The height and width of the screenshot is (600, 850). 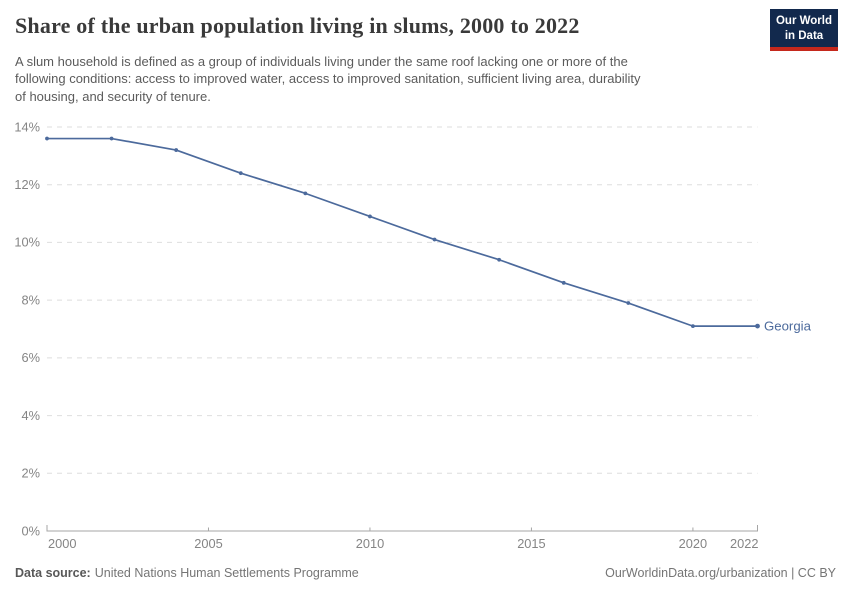 I want to click on data-source-label: Data source:, so click(x=53, y=573).